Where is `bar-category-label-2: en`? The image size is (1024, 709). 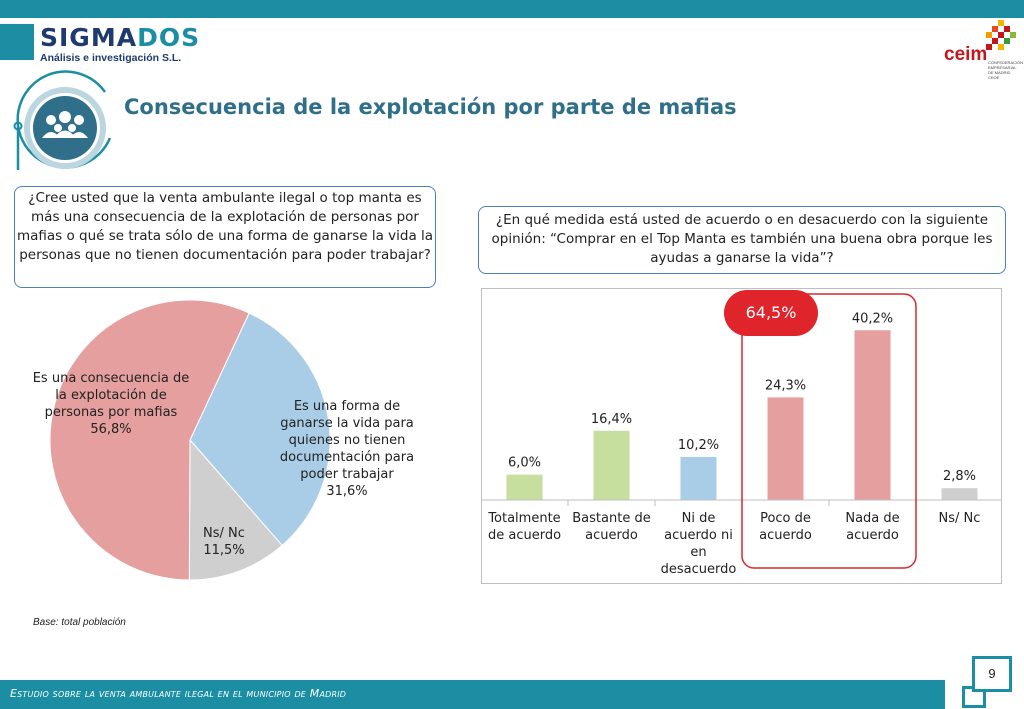 bar-category-label-2: en is located at coordinates (698, 552).